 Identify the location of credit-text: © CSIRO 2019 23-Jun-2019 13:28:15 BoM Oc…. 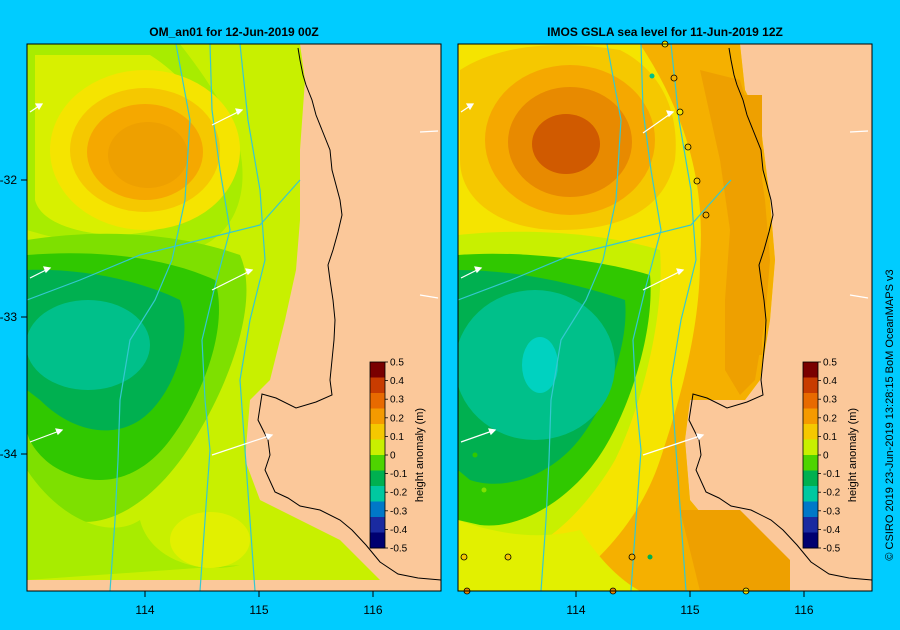
(890, 414).